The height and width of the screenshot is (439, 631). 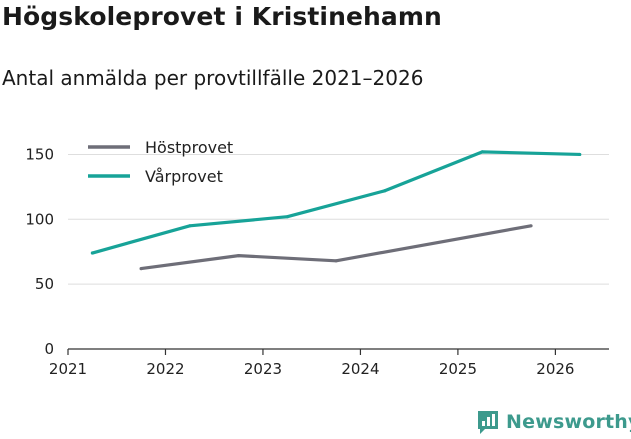 What do you see at coordinates (360, 369) in the screenshot?
I see `x-tick-label: 2024` at bounding box center [360, 369].